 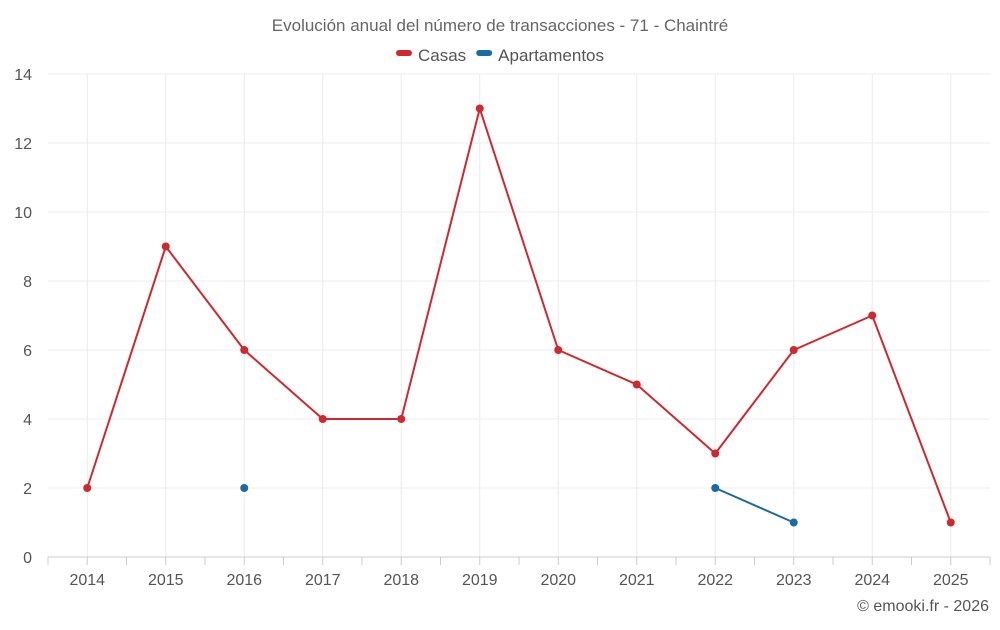 What do you see at coordinates (27, 558) in the screenshot?
I see `y-tick-label: 0` at bounding box center [27, 558].